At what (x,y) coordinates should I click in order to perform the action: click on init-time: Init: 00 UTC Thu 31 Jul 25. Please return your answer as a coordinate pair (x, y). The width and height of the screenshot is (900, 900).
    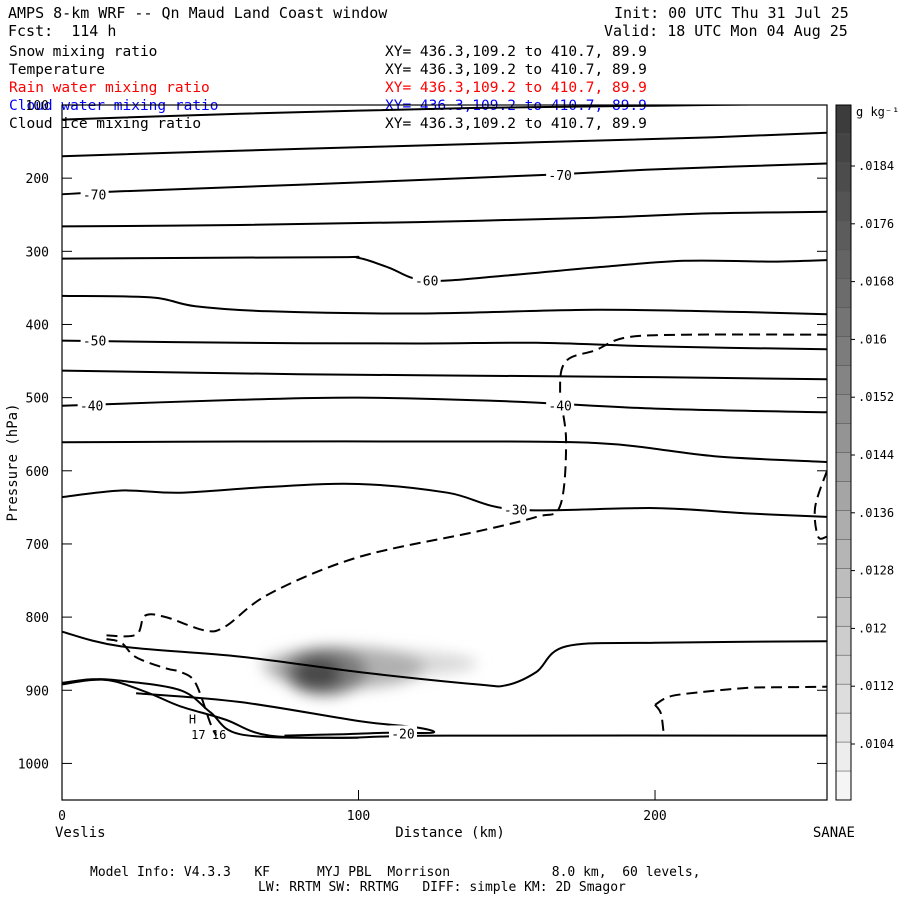
    Looking at the image, I should click on (731, 13).